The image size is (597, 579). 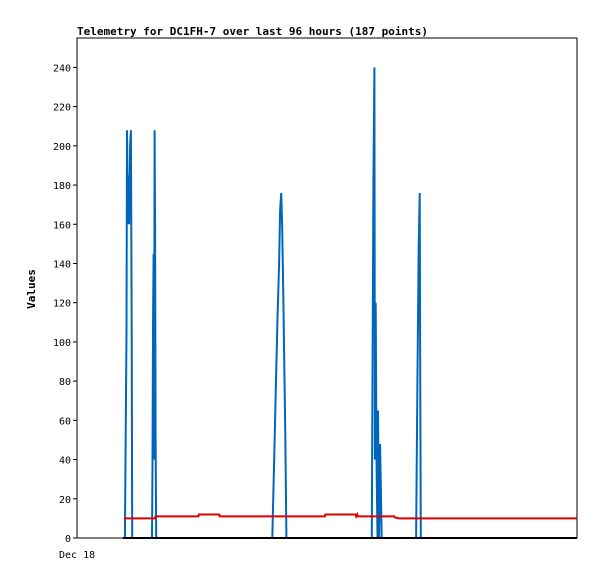 What do you see at coordinates (31, 289) in the screenshot?
I see `y-axis-label: Values` at bounding box center [31, 289].